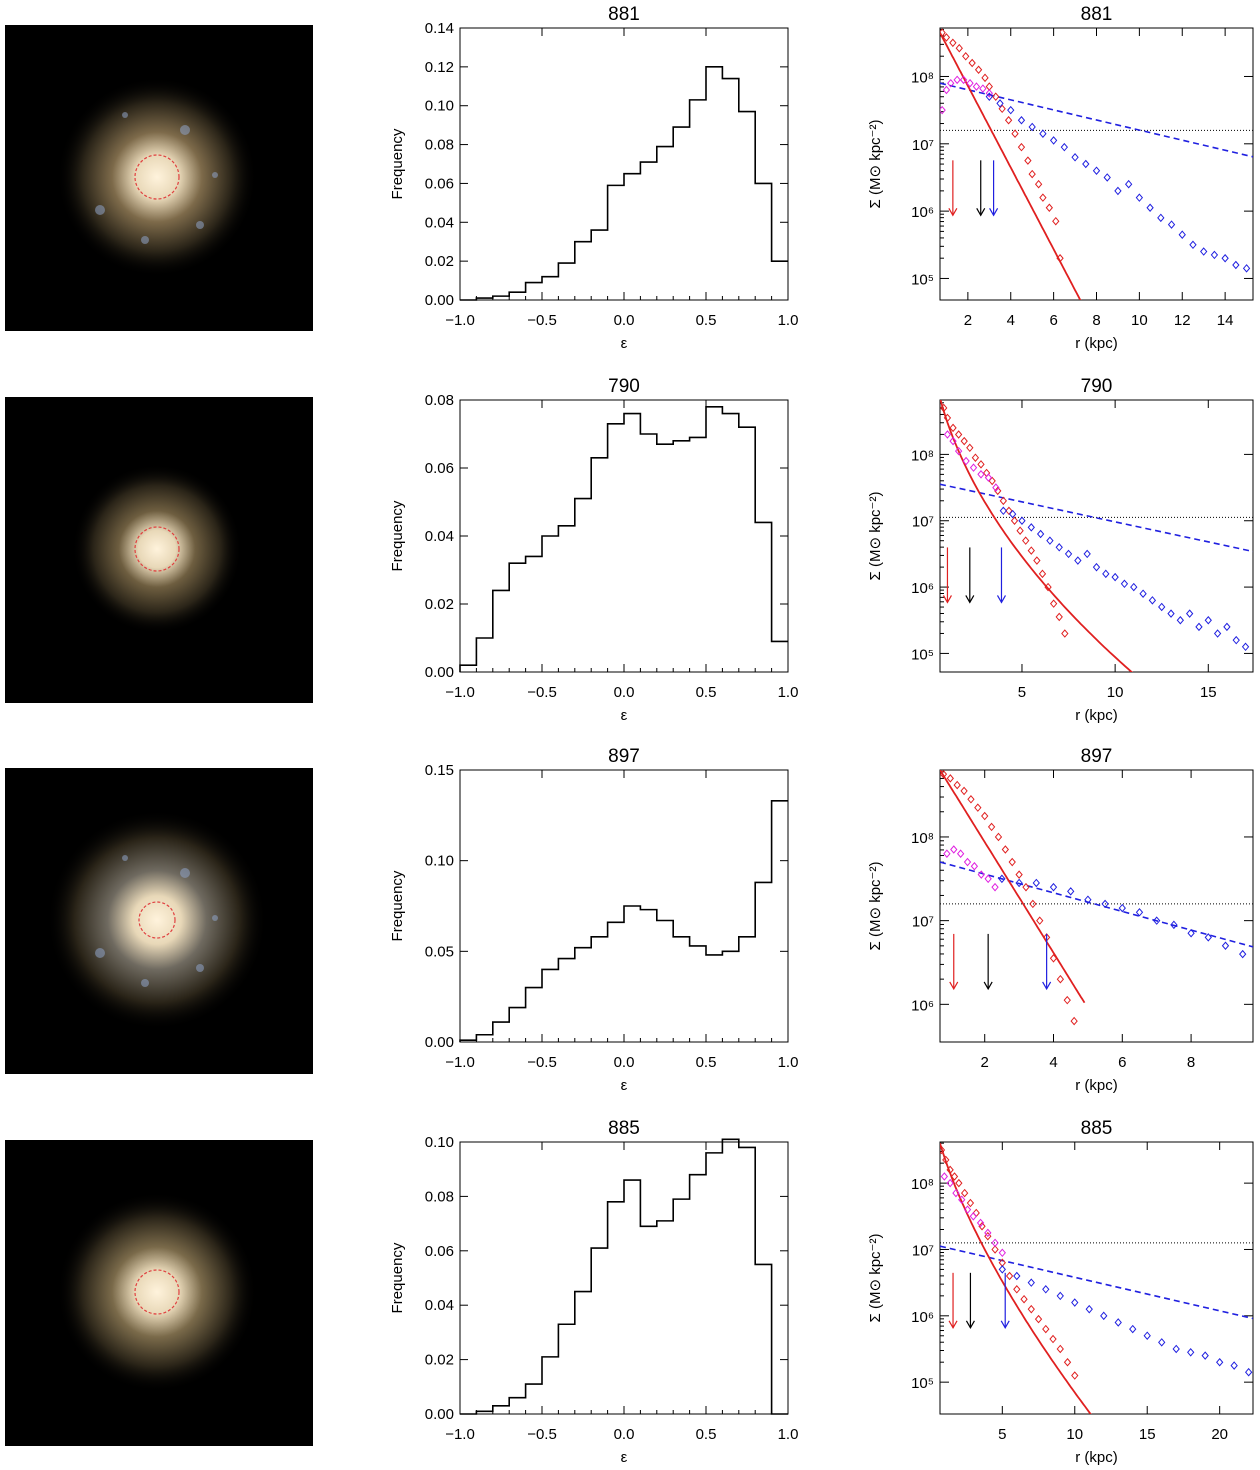 The width and height of the screenshot is (1260, 1470). Describe the element at coordinates (1060, 550) in the screenshot. I see `surface-density-profile-790: 790 5 10 15 10⁵ 10⁶ 10⁷ 10⁸ r (kpc) Σ (M⊙ kpc⁻²)` at that location.